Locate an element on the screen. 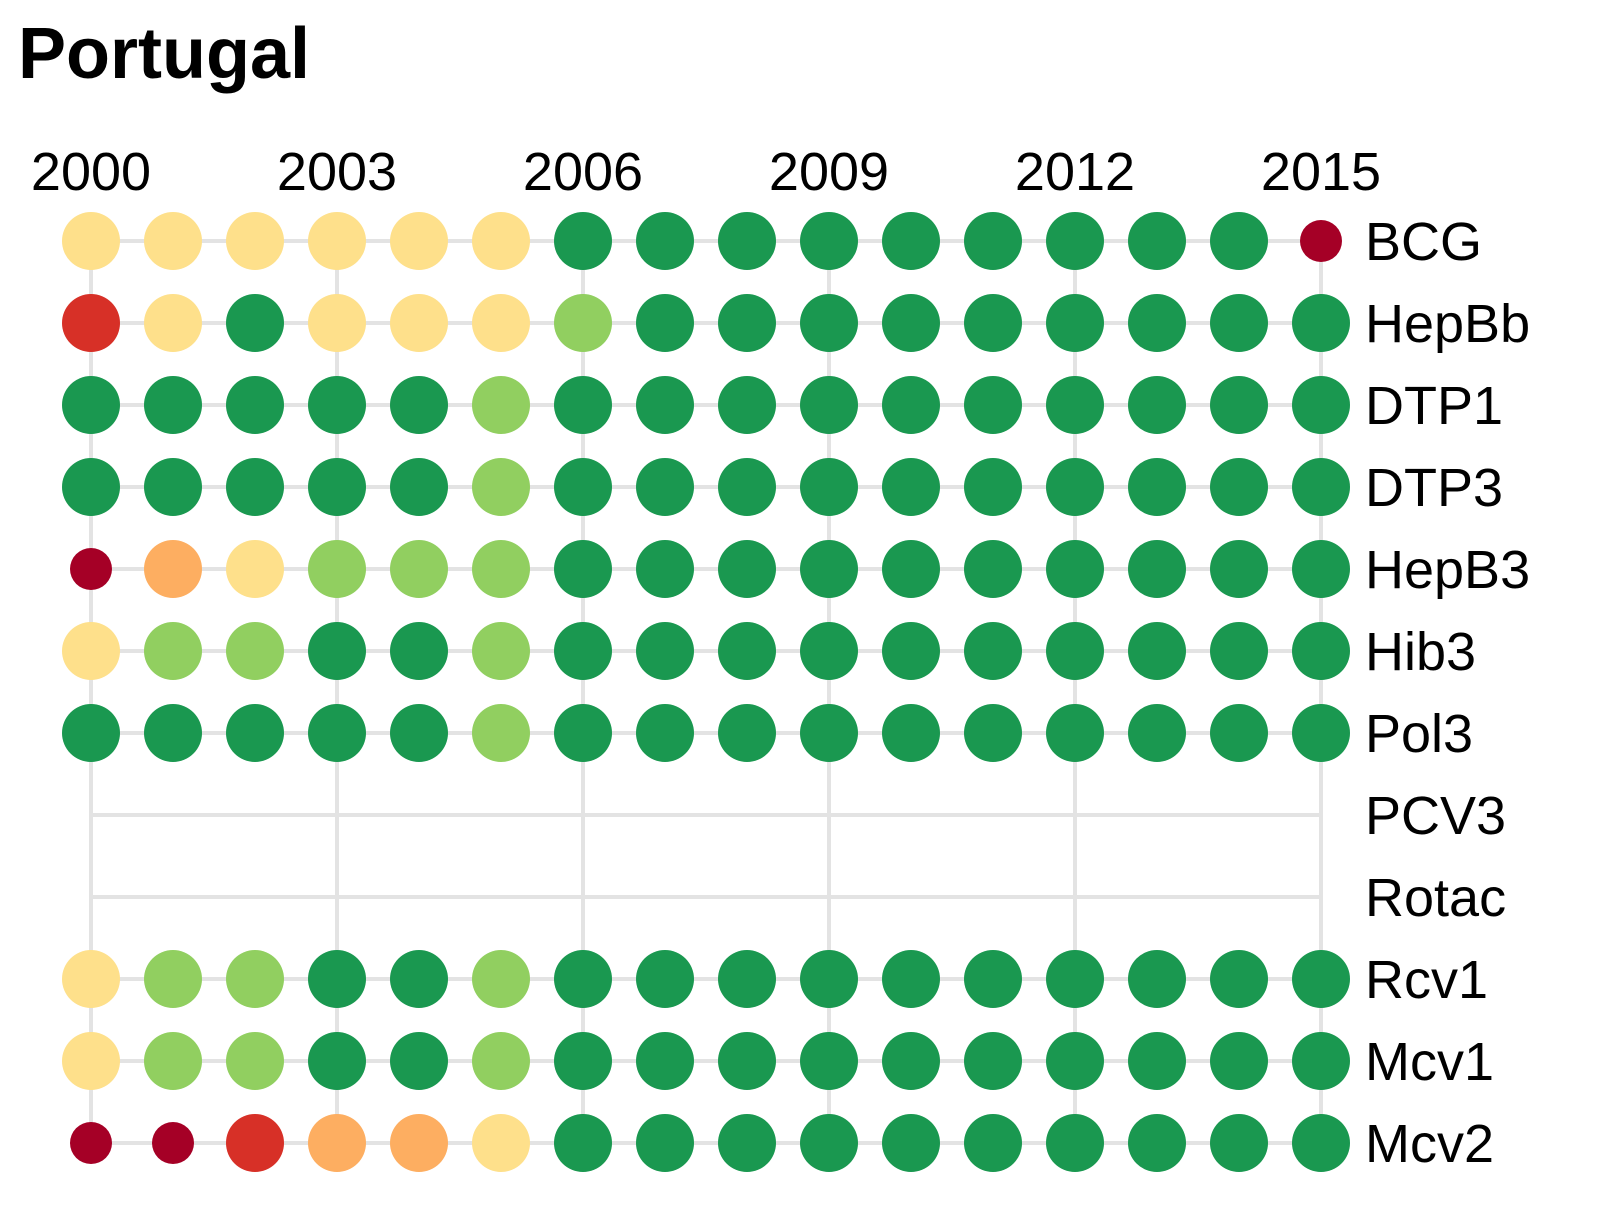  dot-pol3-2005 is located at coordinates (501, 733).